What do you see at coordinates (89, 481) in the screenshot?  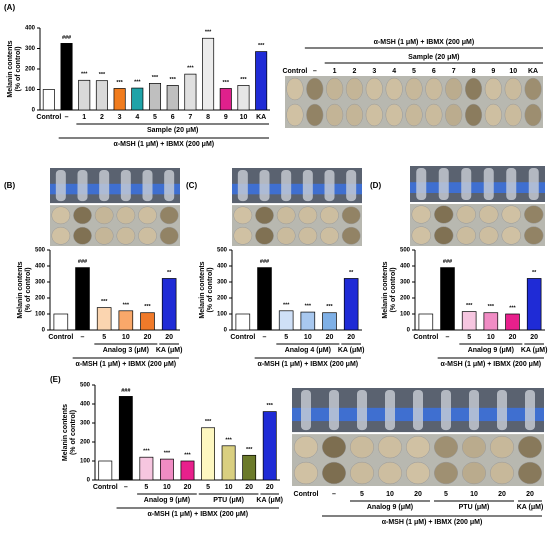 I see `y-tick-label: 0` at bounding box center [89, 481].